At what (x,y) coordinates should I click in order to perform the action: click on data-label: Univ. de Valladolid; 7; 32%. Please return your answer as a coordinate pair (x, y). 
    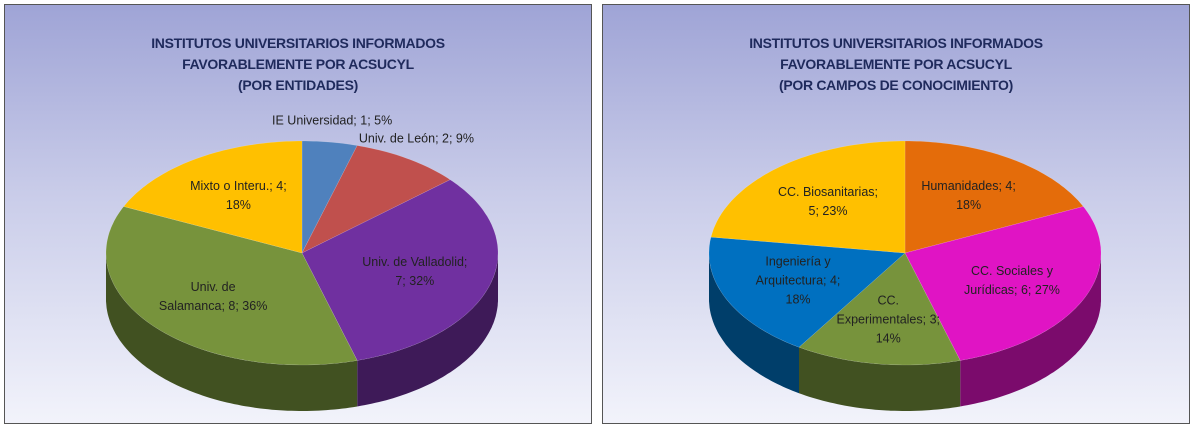
    Looking at the image, I should click on (415, 271).